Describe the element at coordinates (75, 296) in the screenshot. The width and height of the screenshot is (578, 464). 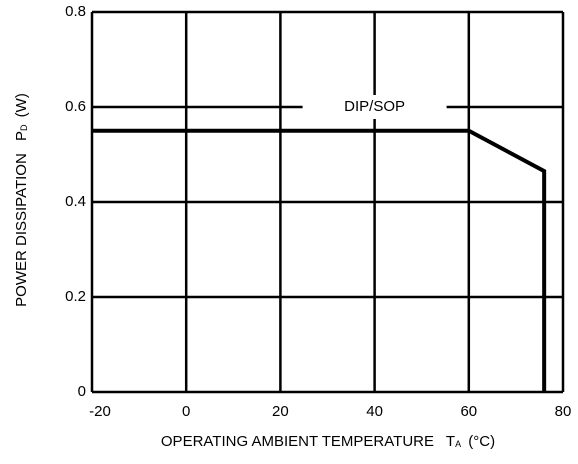
I see `y-tick-label: 0.2` at that location.